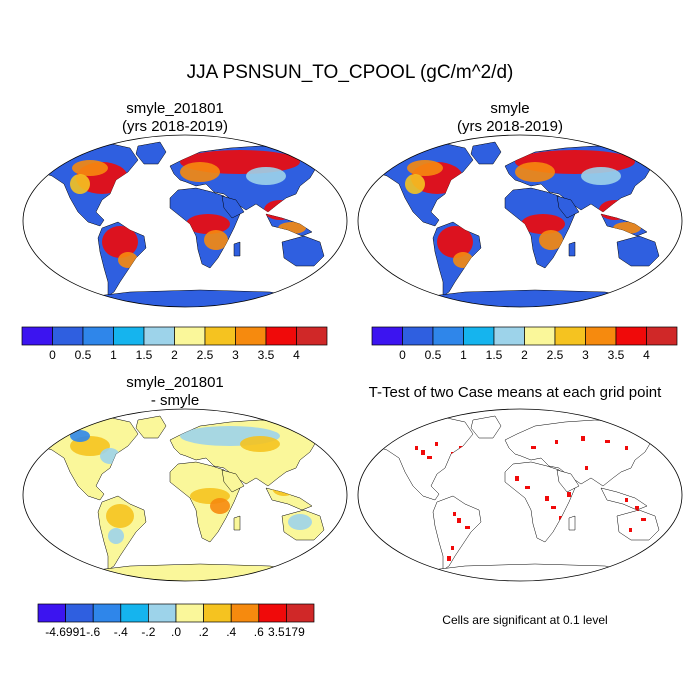 The image size is (700, 700). Describe the element at coordinates (524, 344) in the screenshot. I see `colorbar-case2: 0 0.5 1 1.5 2 2.5 3 3.5 4` at that location.